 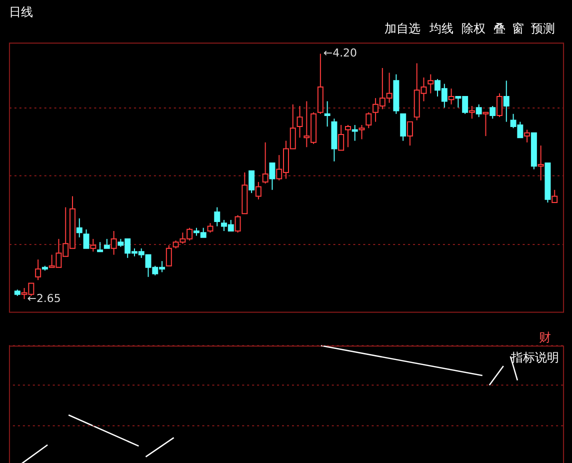 I want to click on annotation: ←2.65, so click(x=44, y=299).